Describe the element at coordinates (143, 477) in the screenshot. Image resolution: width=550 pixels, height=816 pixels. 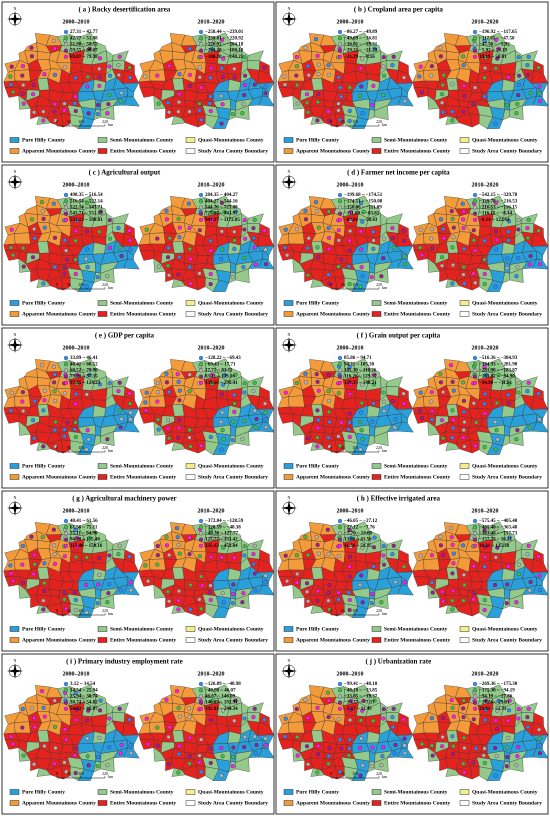
I see `legend-label: Entire Mountainous County` at that location.